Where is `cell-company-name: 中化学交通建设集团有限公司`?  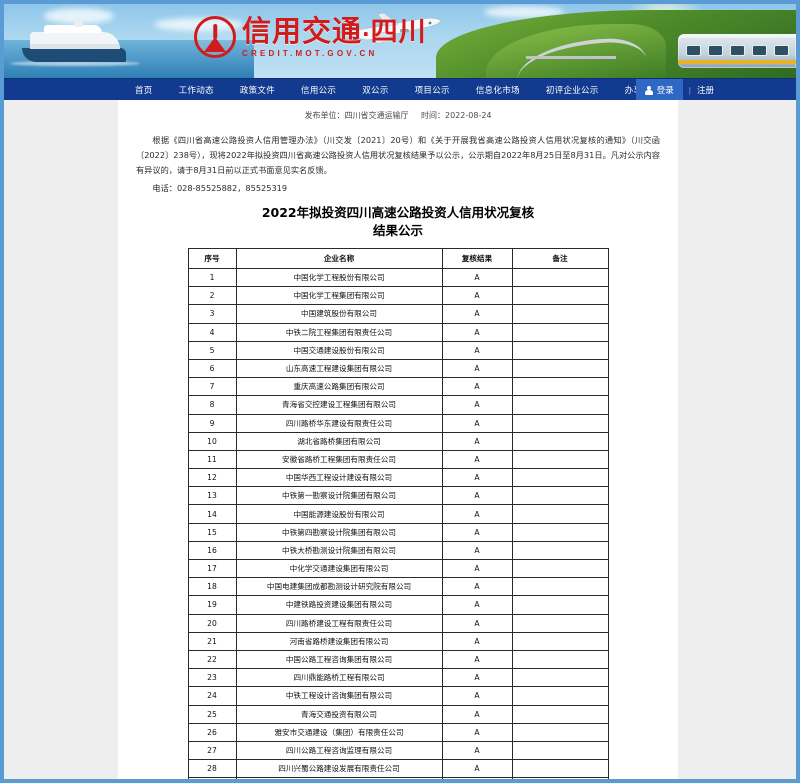
cell-company-name: 中化学交通建设集团有限公司 is located at coordinates (339, 569).